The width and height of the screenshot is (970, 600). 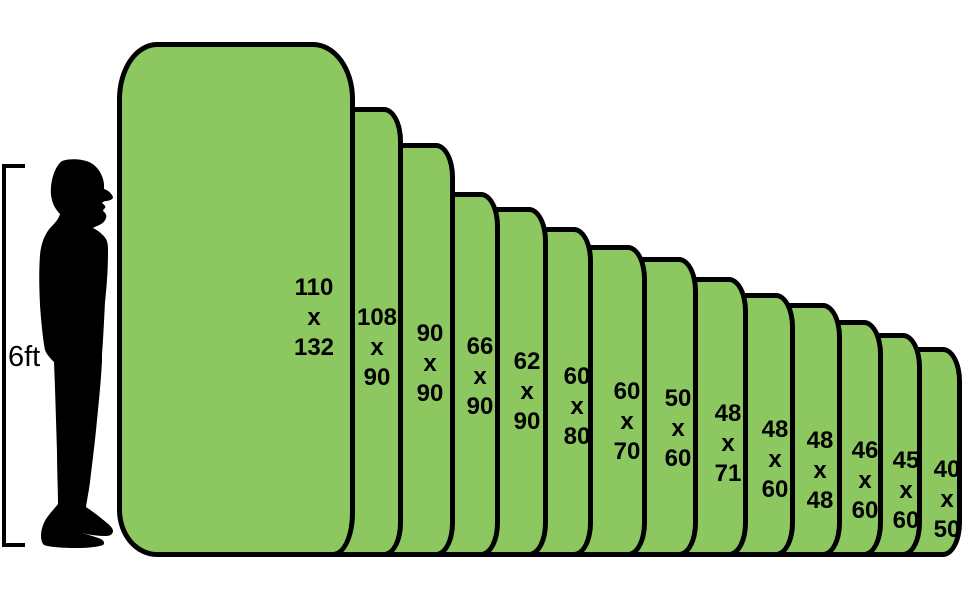 What do you see at coordinates (728, 473) in the screenshot?
I see `size-height-value: 71` at bounding box center [728, 473].